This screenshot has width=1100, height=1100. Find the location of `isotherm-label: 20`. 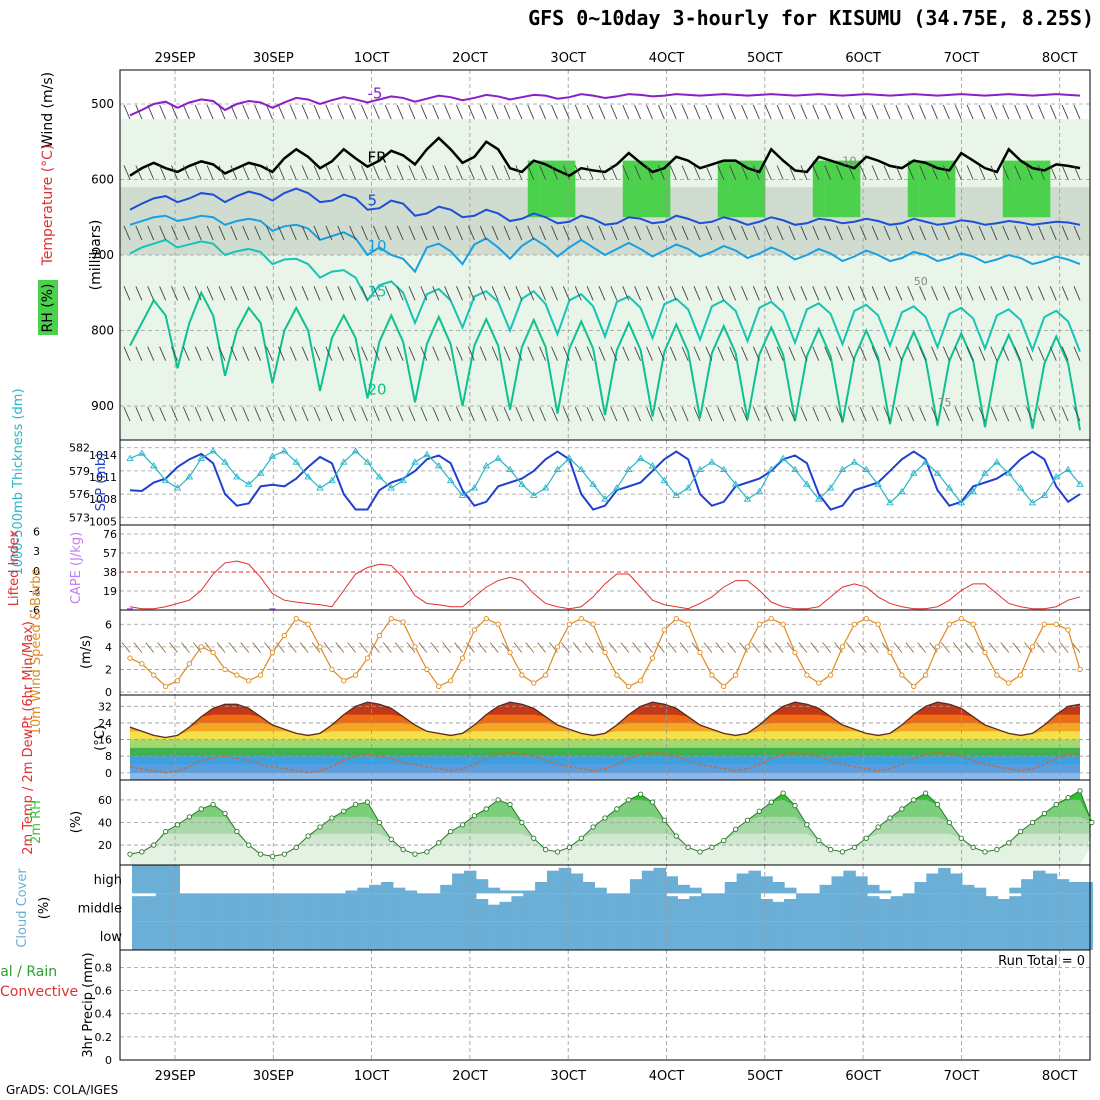

isotherm-label: 20 is located at coordinates (377, 389).